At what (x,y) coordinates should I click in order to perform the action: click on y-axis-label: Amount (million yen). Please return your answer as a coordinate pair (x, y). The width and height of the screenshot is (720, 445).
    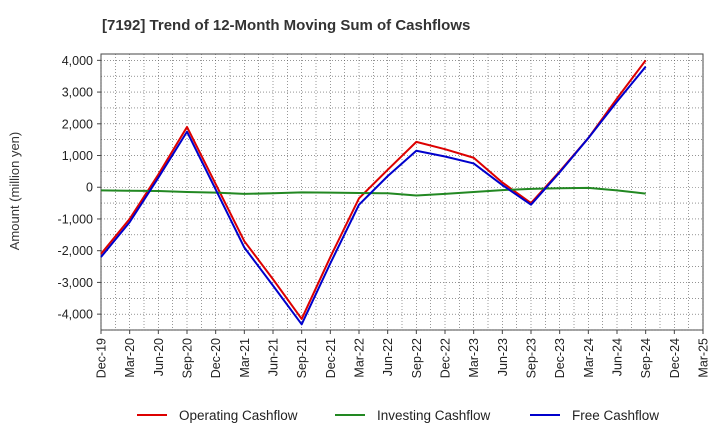
    Looking at the image, I should click on (14, 191).